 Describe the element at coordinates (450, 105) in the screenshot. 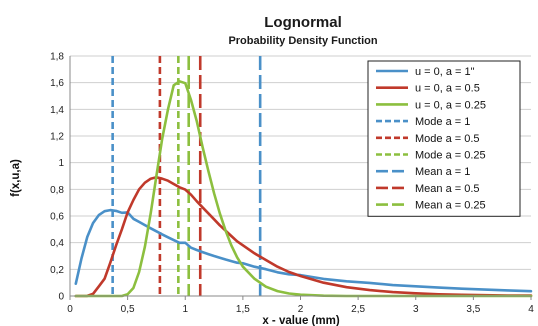

I see `legend-label: u = 0, a = 0.25` at that location.